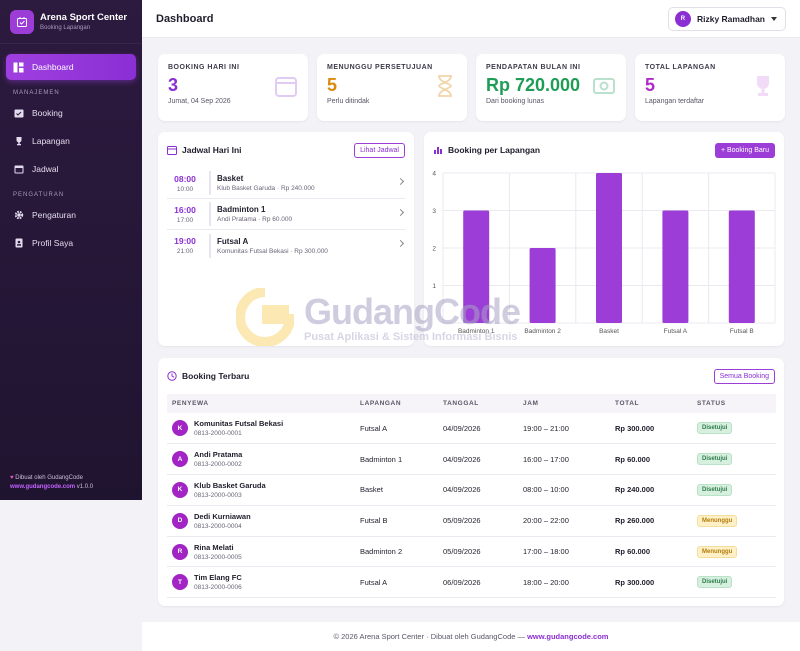 Image resolution: width=800 pixels, height=651 pixels. What do you see at coordinates (272, 251) in the screenshot?
I see `schedule-detail: Komunitas Futsal Bekasi · Rp 300.000` at bounding box center [272, 251].